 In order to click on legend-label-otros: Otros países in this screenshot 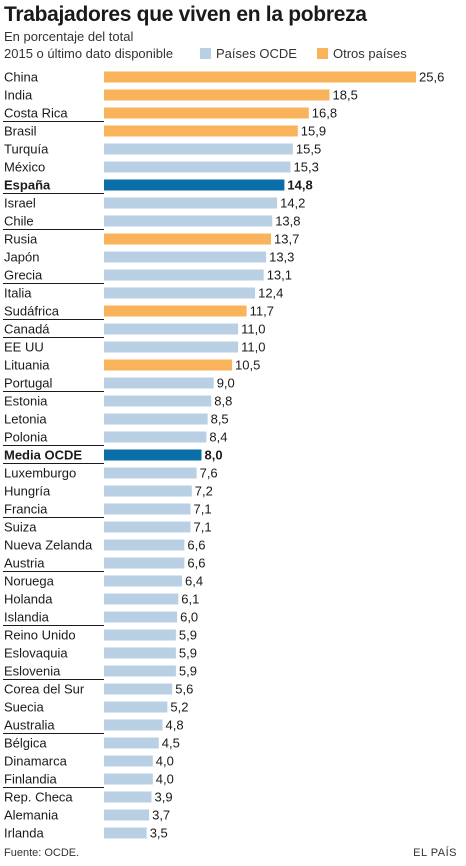, I will do `click(370, 53)`.